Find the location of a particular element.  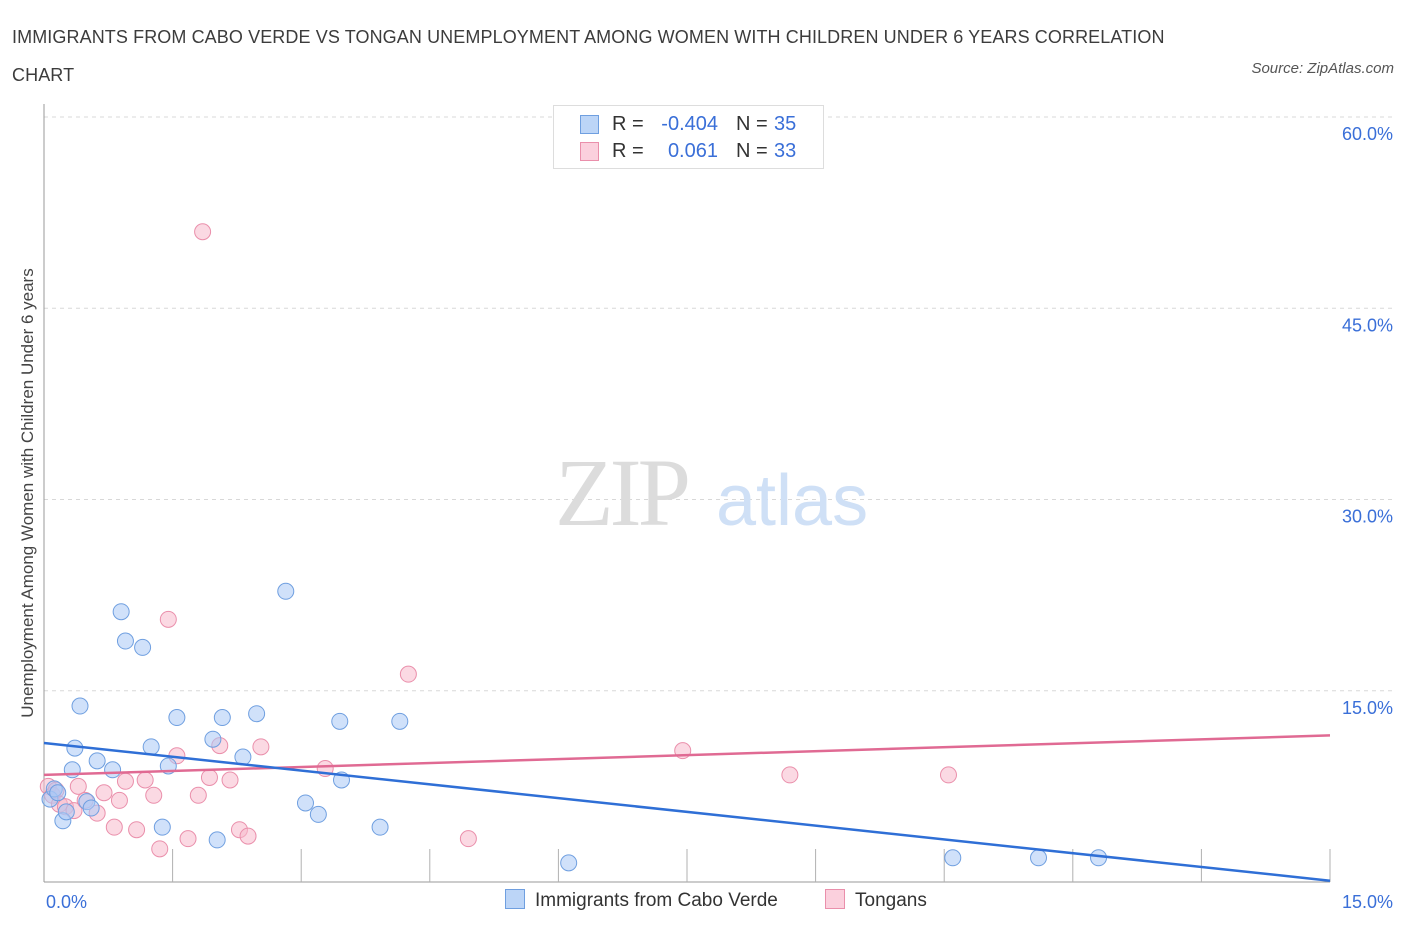

bottom-legend-swatch-pink is located at coordinates (835, 899).